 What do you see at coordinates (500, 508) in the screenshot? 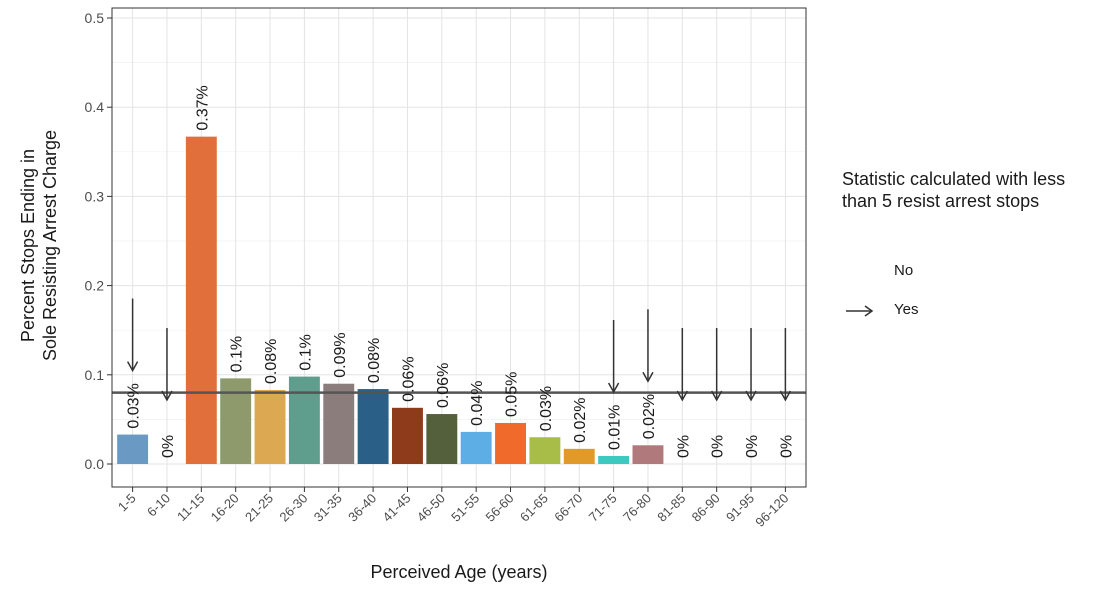
I see `x-tick-label: 56-60` at bounding box center [500, 508].